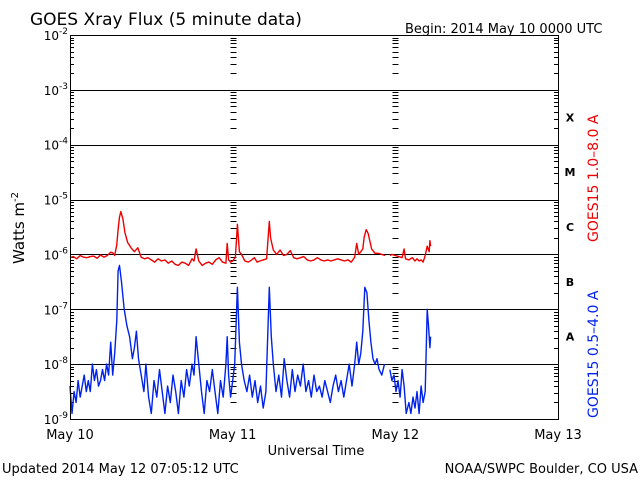 The height and width of the screenshot is (480, 640). What do you see at coordinates (541, 469) in the screenshot?
I see `footer-source: NOAA/SWPC Boulder, CO USA` at bounding box center [541, 469].